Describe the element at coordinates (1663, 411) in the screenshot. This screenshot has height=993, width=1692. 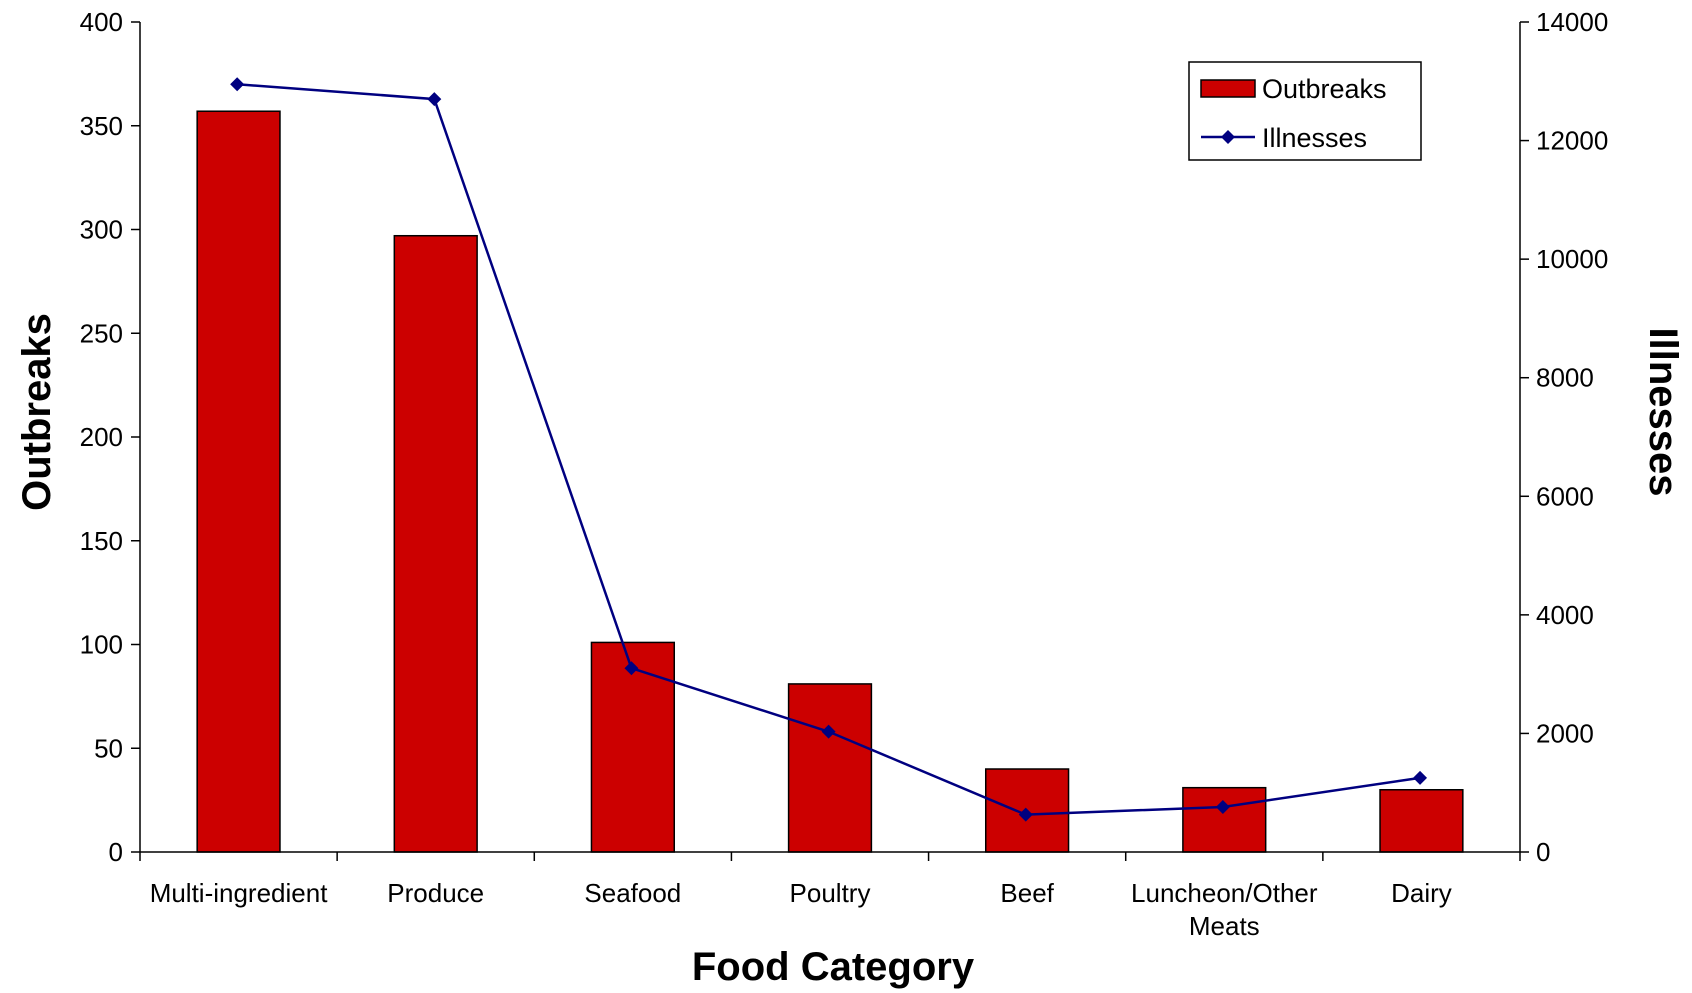
I see `y2-axis-title: Illnesses` at that location.